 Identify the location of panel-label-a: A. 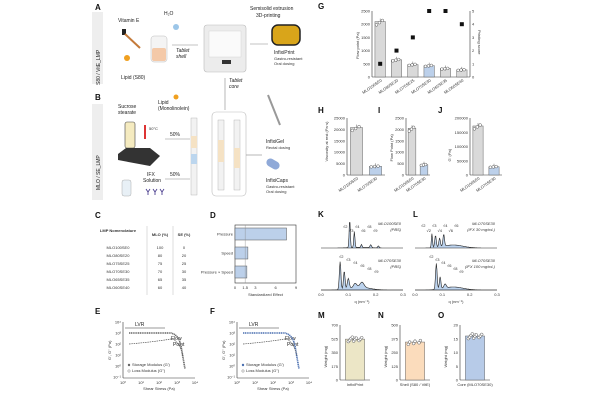
(98, 7).